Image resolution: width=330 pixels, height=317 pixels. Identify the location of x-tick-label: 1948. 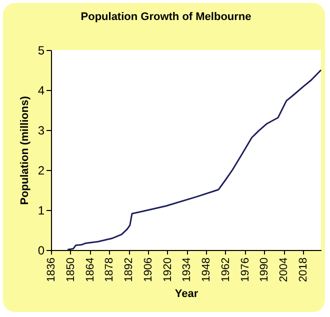
(206, 270).